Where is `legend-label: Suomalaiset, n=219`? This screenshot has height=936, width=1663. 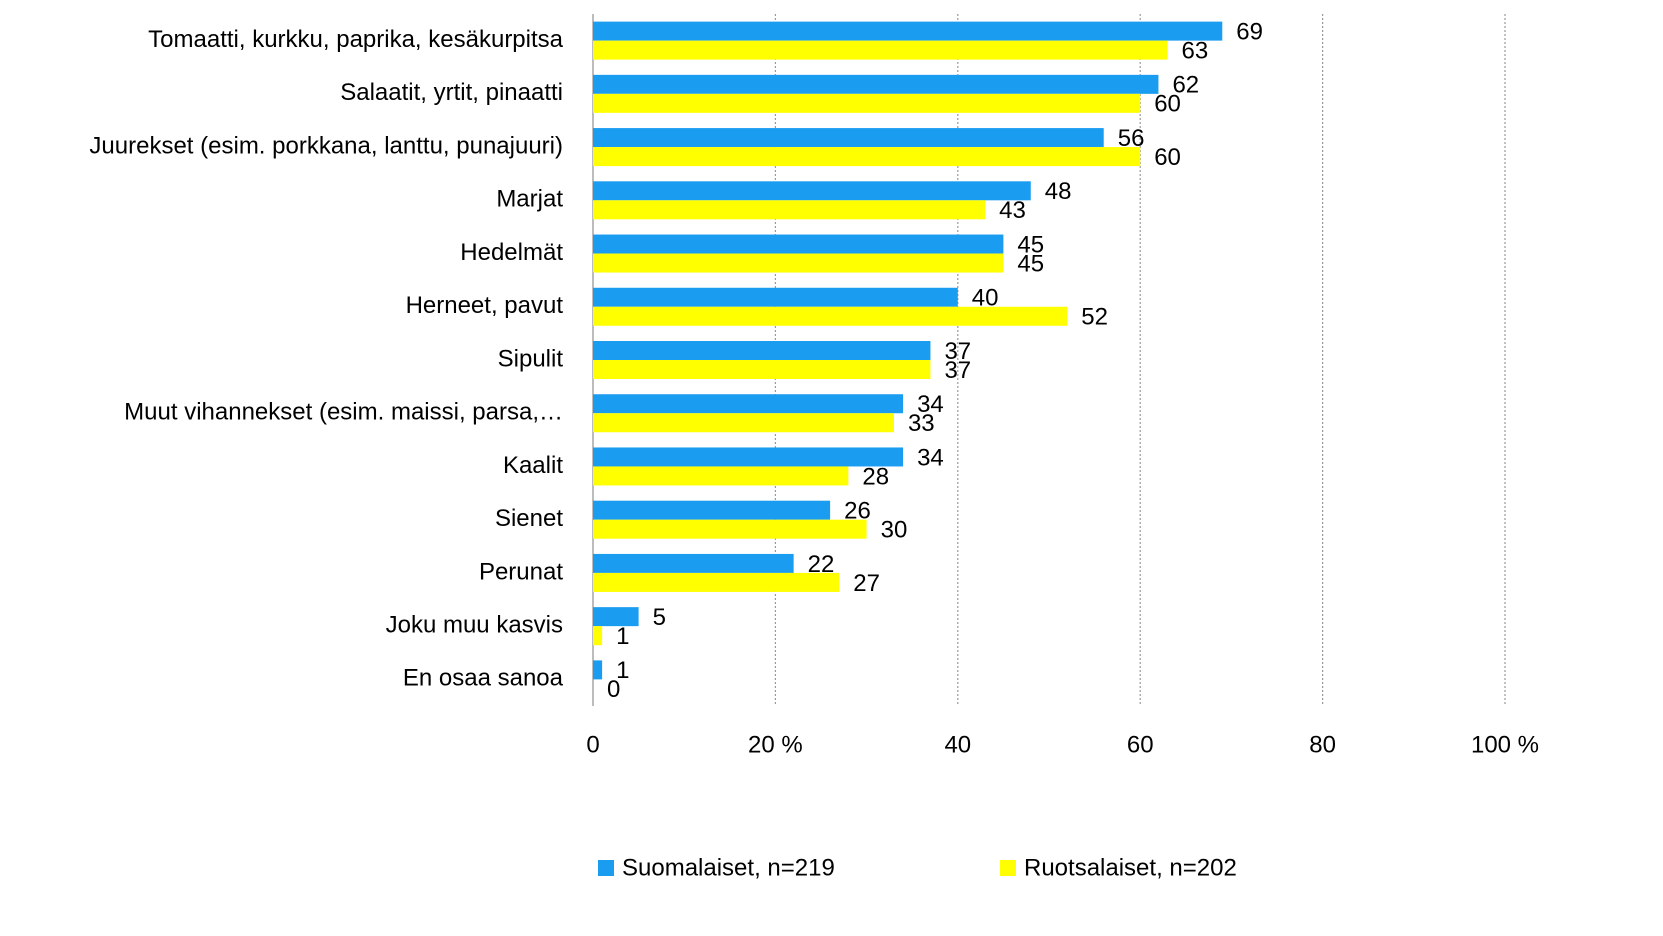
legend-label: Suomalaiset, n=219 is located at coordinates (728, 867).